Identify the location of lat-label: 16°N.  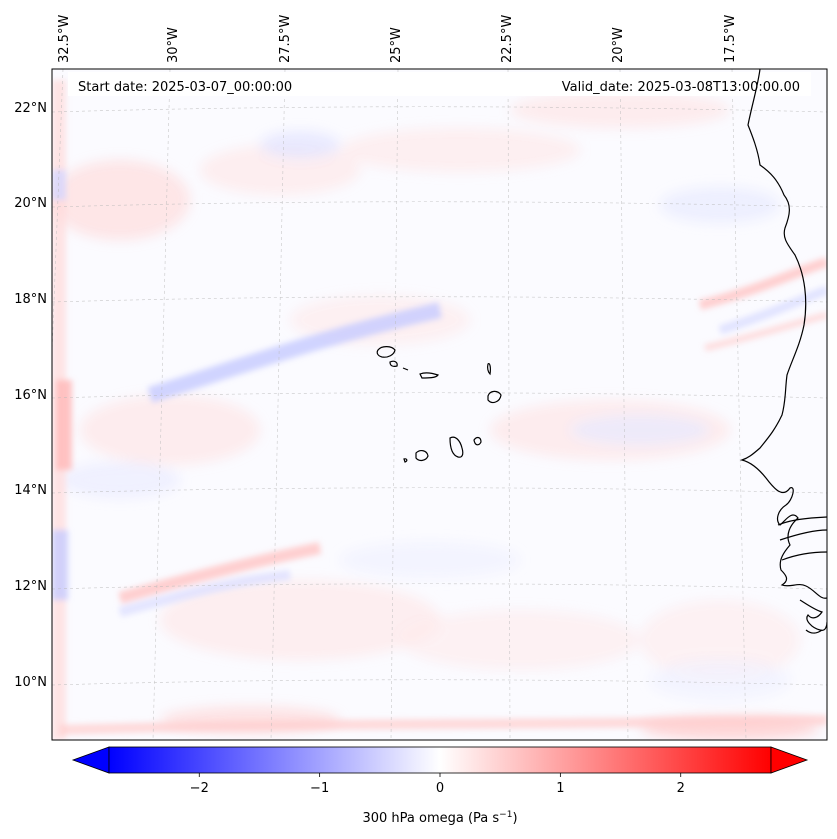
(30, 395).